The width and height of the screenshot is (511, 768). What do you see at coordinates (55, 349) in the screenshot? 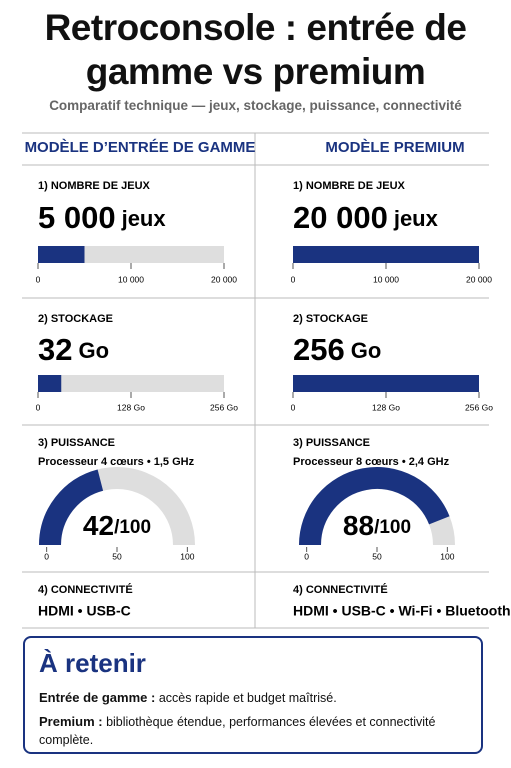
I see `value-number: 32` at bounding box center [55, 349].